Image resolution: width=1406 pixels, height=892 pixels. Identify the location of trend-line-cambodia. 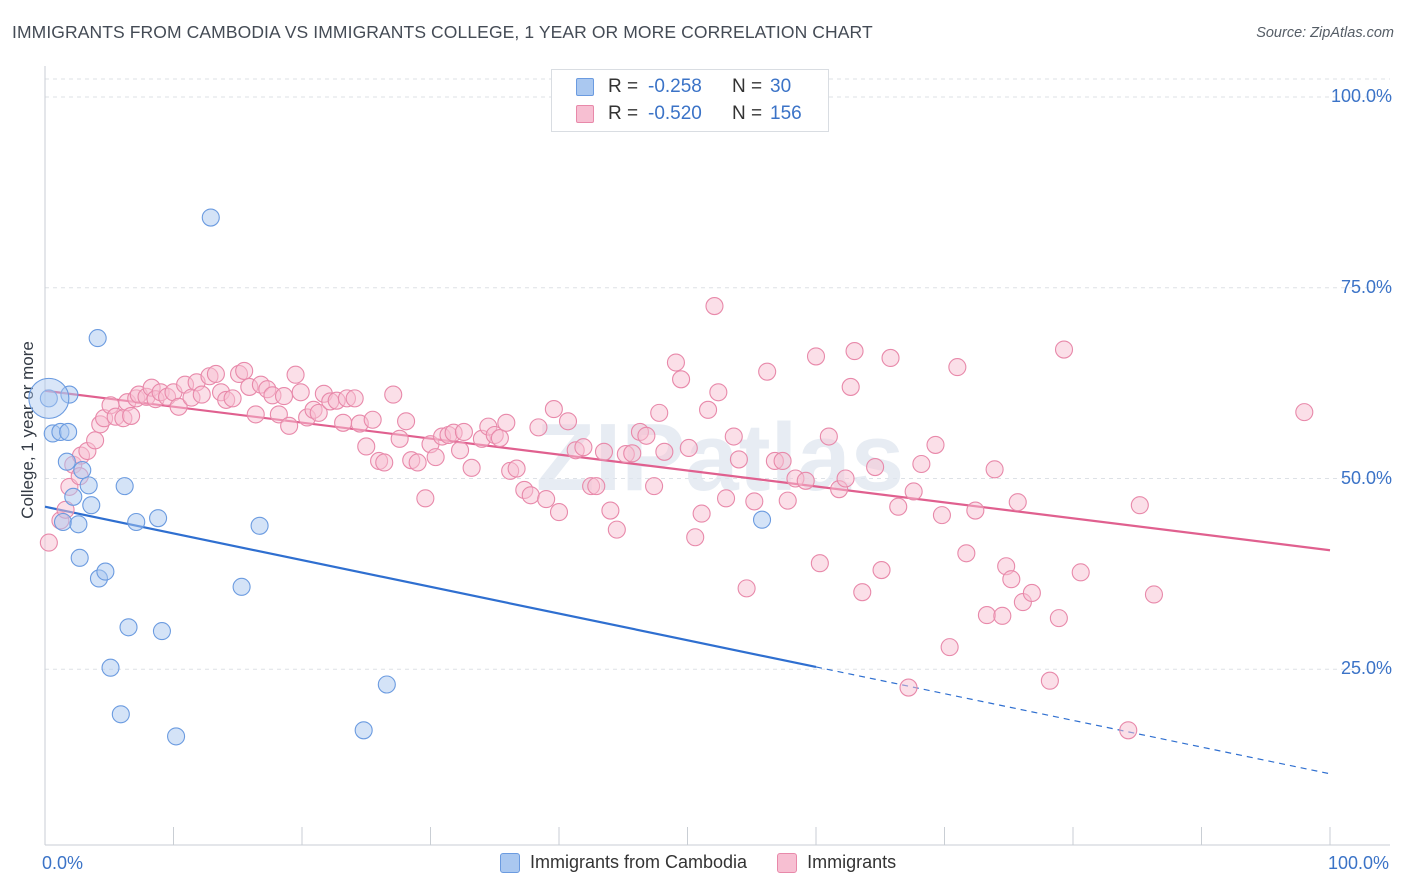
(430, 587).